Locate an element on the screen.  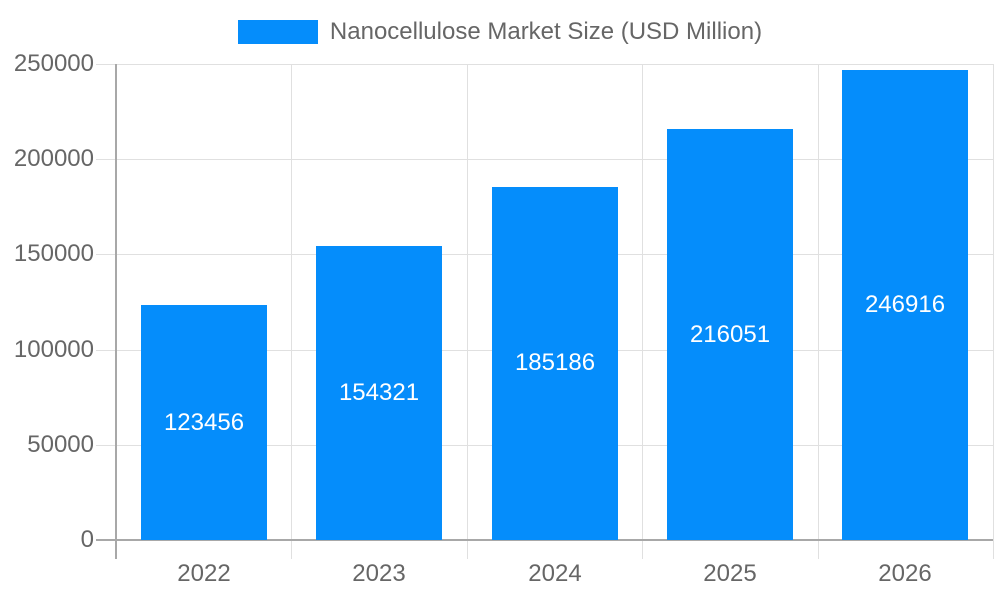
bar-value-label: 216051 is located at coordinates (730, 334).